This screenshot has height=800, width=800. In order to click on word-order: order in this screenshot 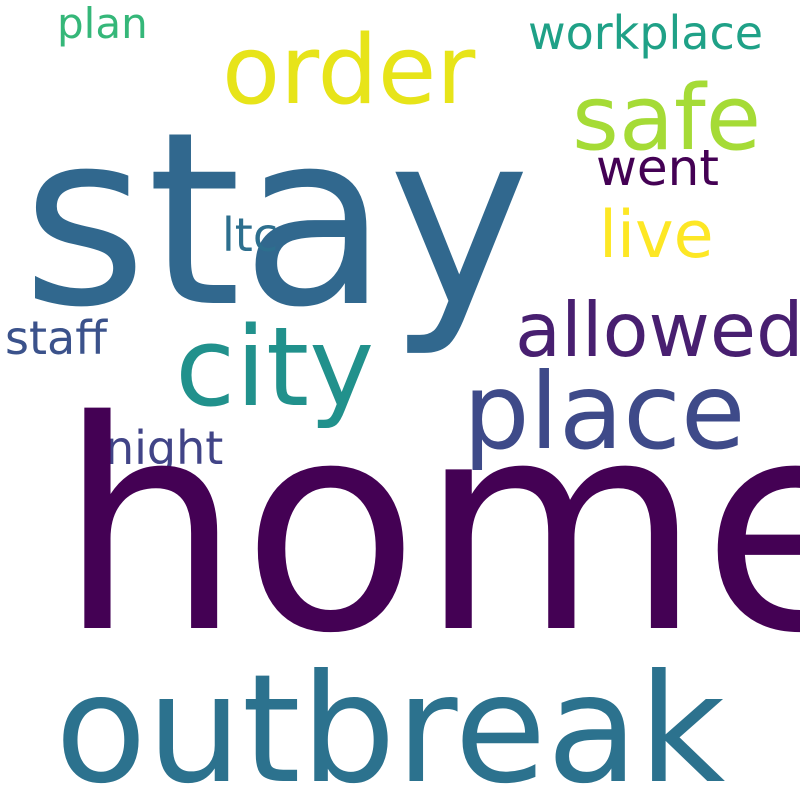, I will do `click(349, 71)`.